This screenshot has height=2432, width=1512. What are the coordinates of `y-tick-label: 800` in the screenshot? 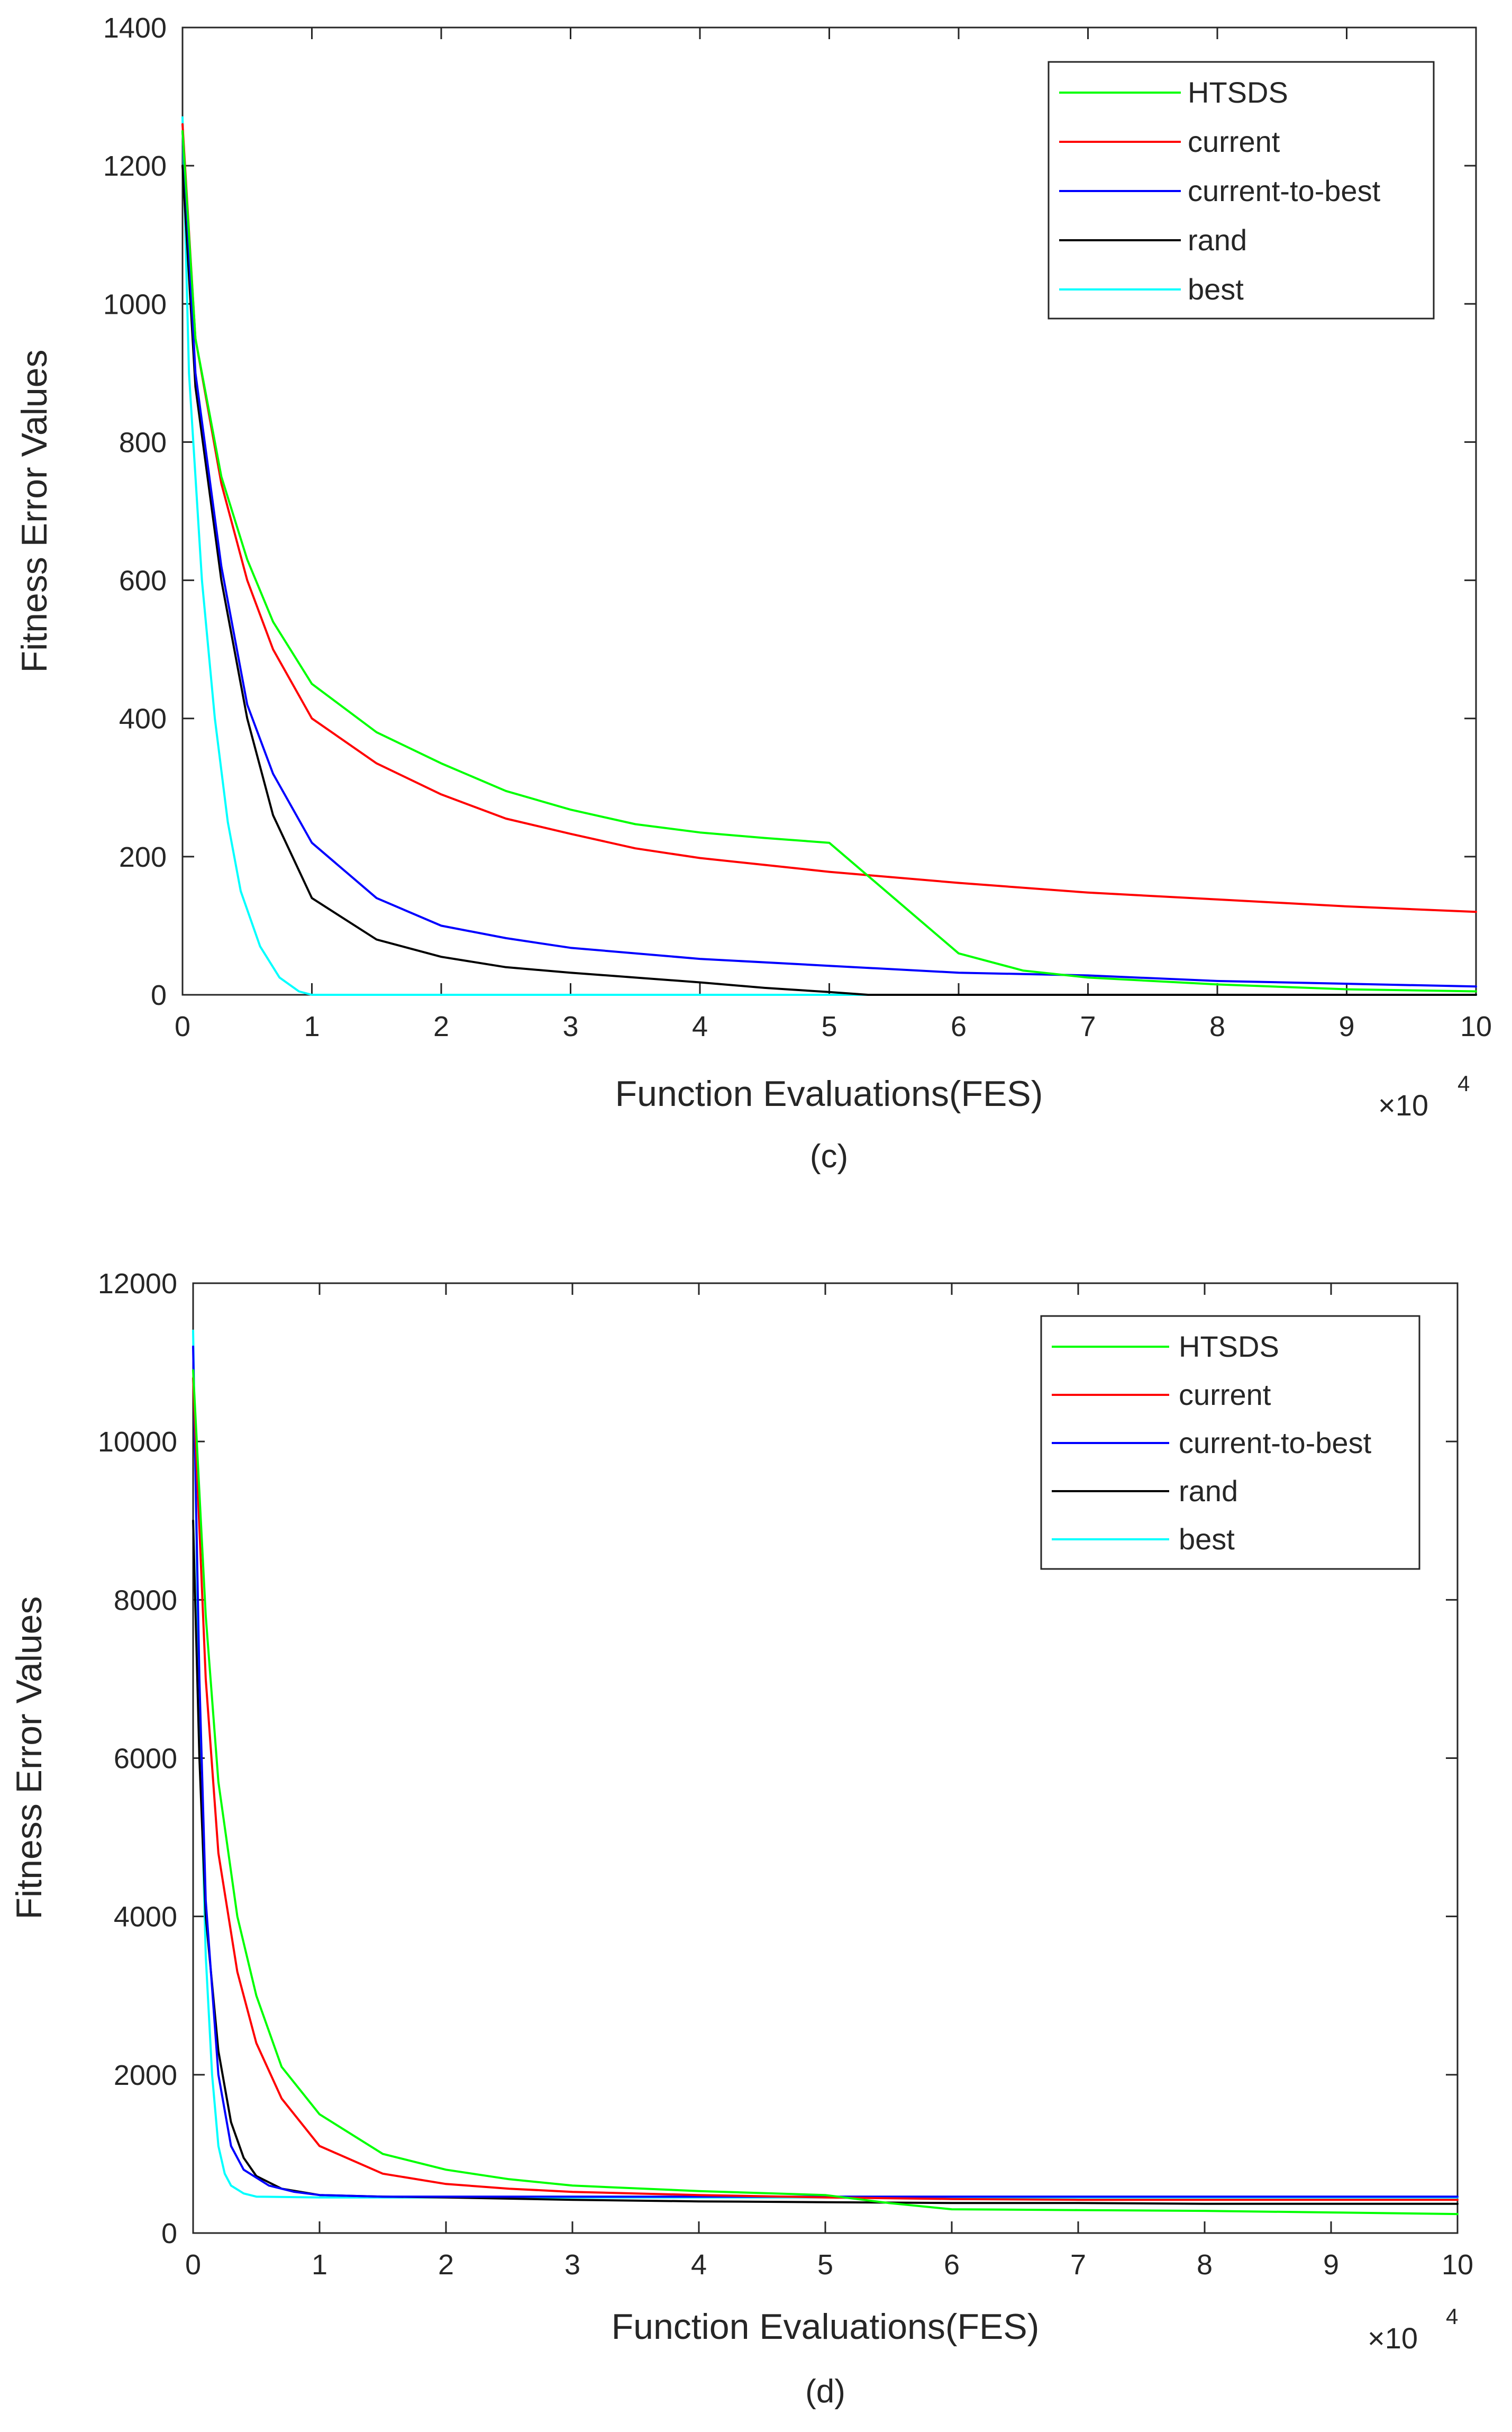 It's located at (143, 442).